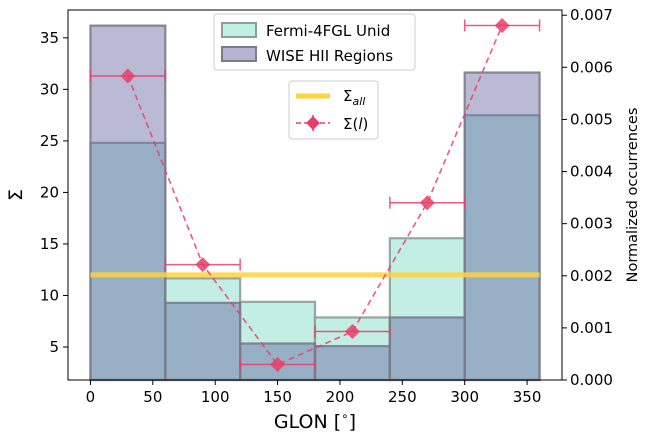 This screenshot has height=443, width=650. Describe the element at coordinates (591, 172) in the screenshot. I see `y-right-tick-label: 0.004` at that location.